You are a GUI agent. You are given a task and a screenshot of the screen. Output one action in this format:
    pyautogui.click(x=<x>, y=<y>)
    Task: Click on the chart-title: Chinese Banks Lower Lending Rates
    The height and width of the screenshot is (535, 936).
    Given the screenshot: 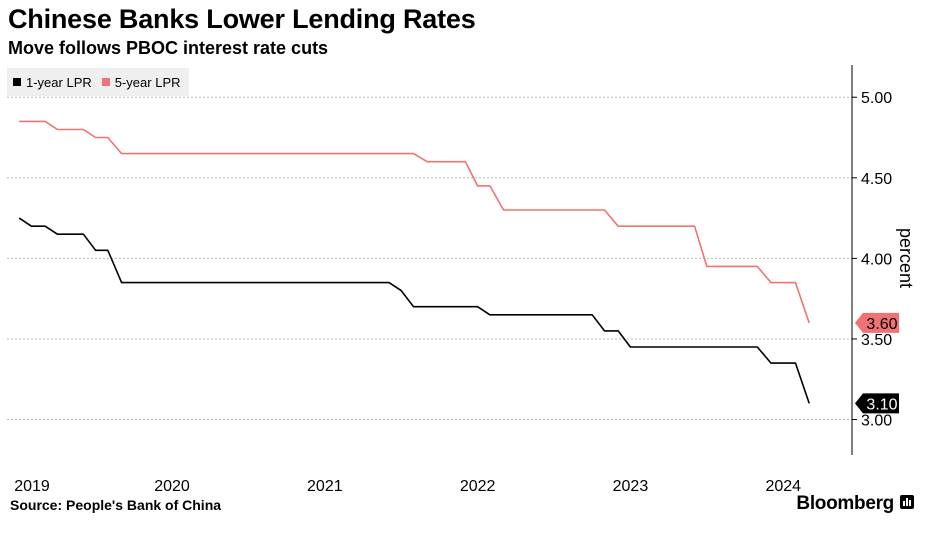 What is the action you would take?
    pyautogui.click(x=242, y=19)
    